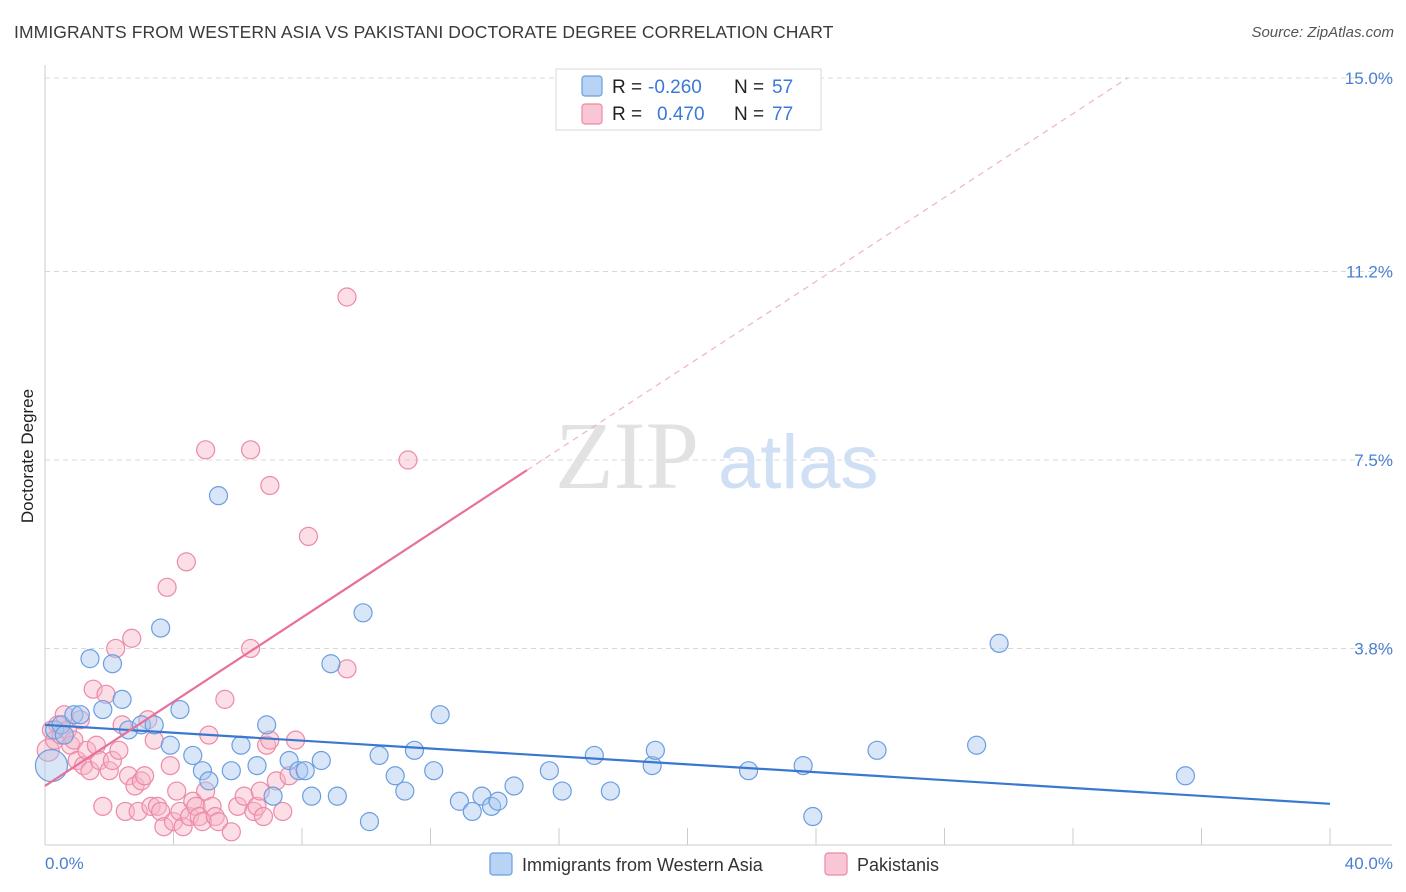  Describe the element at coordinates (687, 764) in the screenshot. I see `trend-line-western-asia` at that location.